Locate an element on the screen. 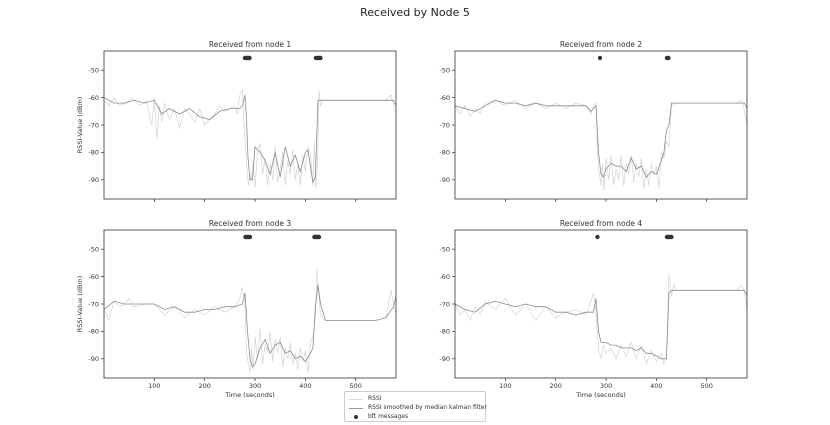 This screenshot has height=425, width=830. subplot-2: Received from node 2 -50 -60 -70 -80 -90 is located at coordinates (593, 121).